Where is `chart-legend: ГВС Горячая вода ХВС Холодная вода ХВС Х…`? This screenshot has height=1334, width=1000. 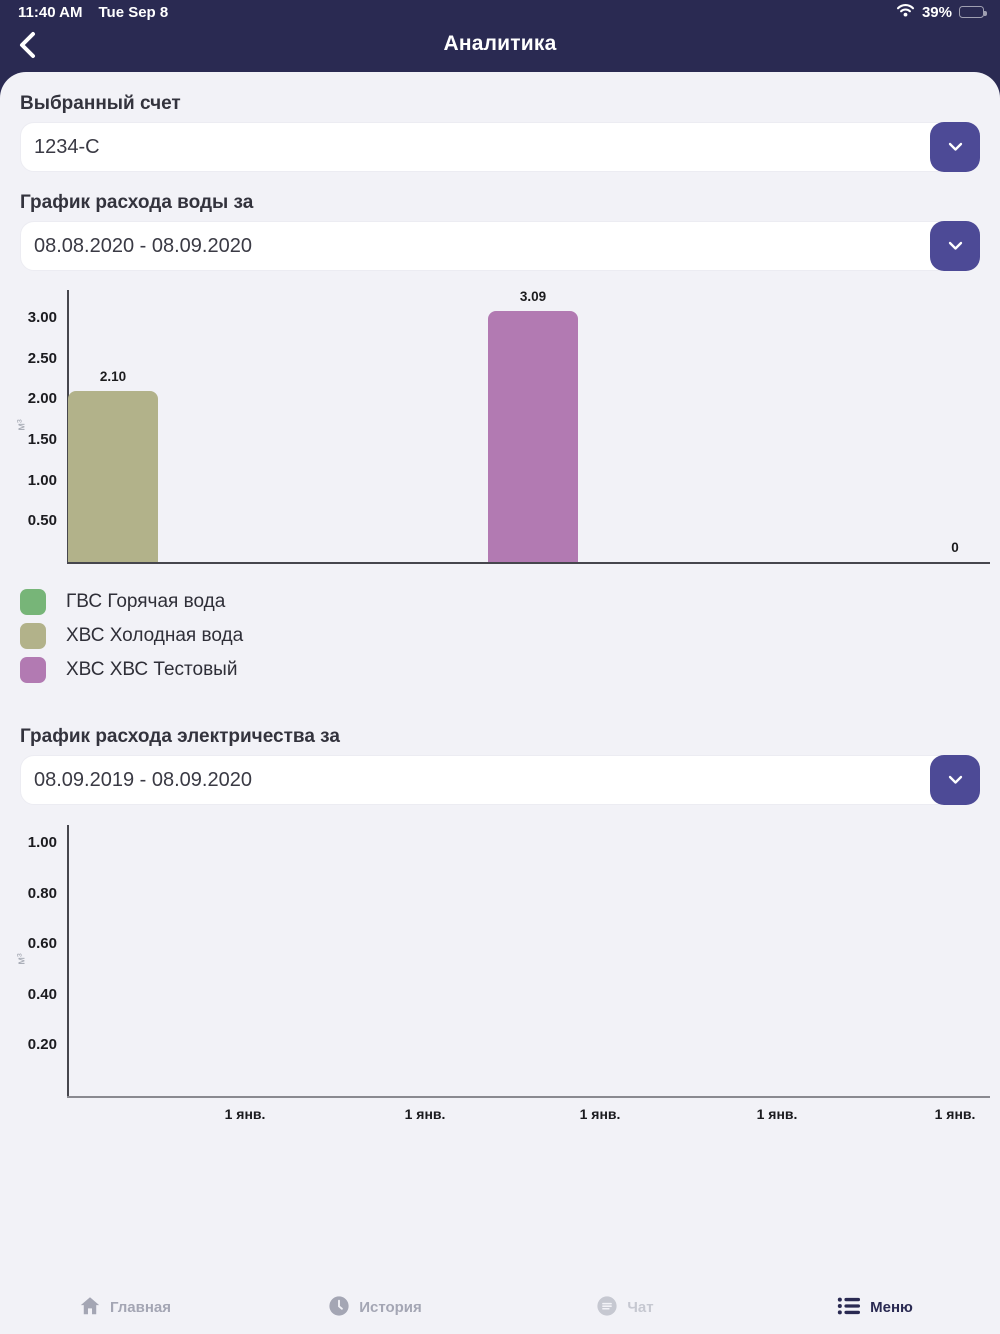
chart-legend: ГВС Горячая вода ХВС Холодная вода ХВС Х… is located at coordinates (131, 640).